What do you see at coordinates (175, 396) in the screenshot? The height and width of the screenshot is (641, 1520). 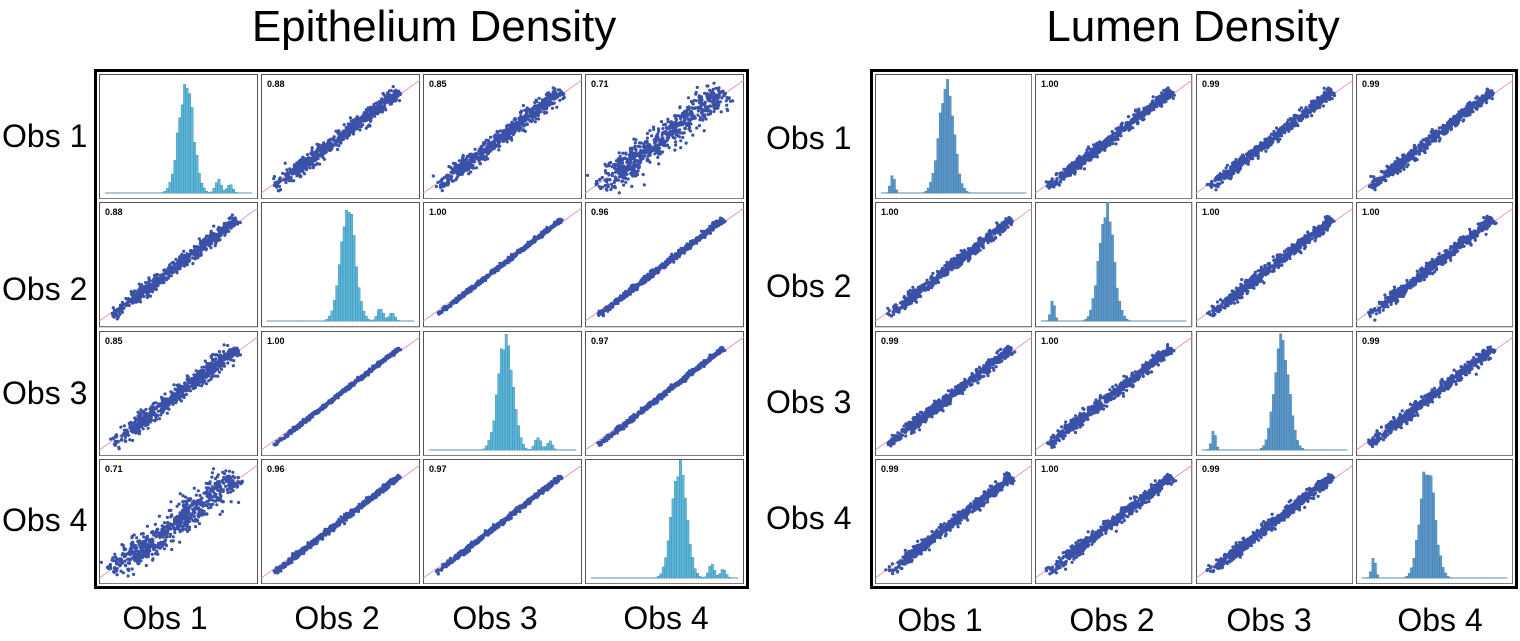 I see `scatter-points` at bounding box center [175, 396].